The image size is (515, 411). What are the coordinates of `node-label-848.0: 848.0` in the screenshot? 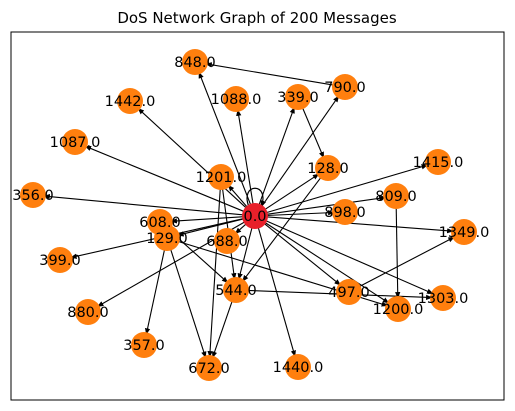 It's located at (195, 63).